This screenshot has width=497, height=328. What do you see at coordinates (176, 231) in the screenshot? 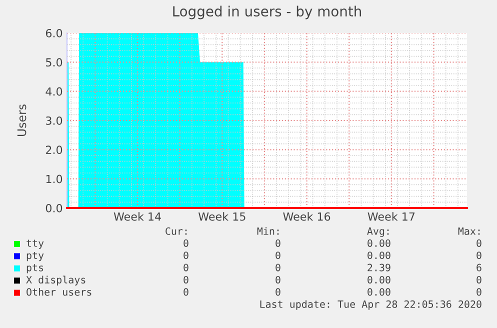
I see `text: Cur:` at bounding box center [176, 231].